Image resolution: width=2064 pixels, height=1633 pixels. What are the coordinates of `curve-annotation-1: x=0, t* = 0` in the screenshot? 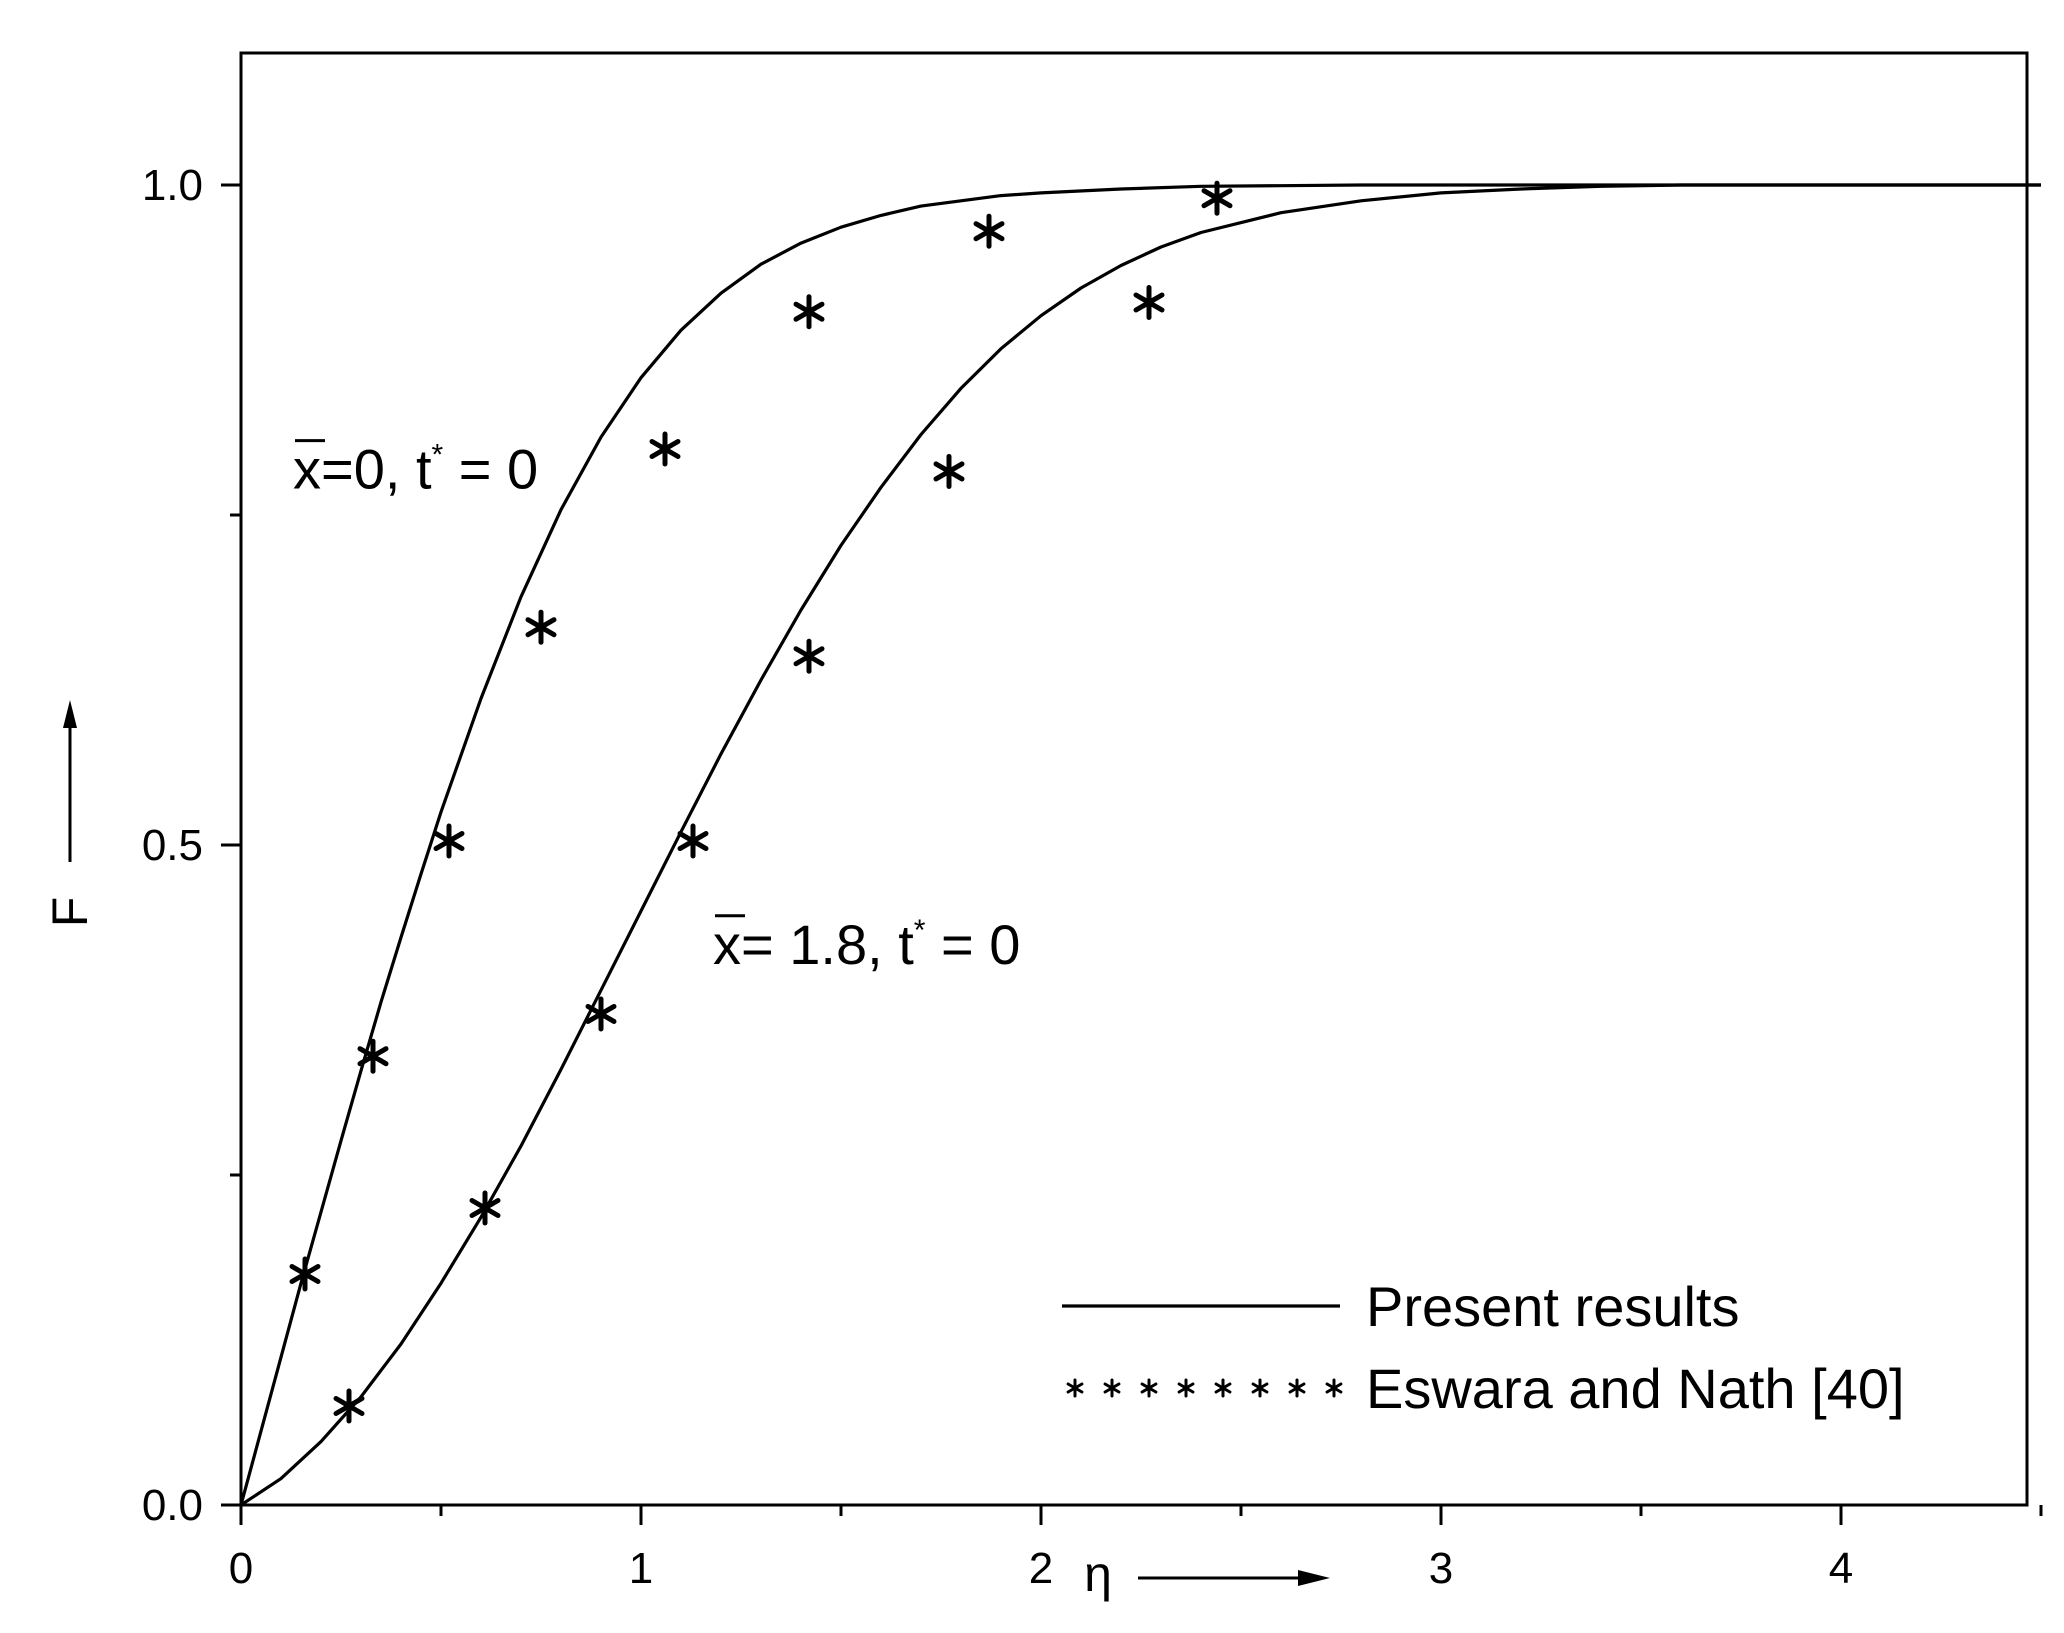 It's located at (415, 469).